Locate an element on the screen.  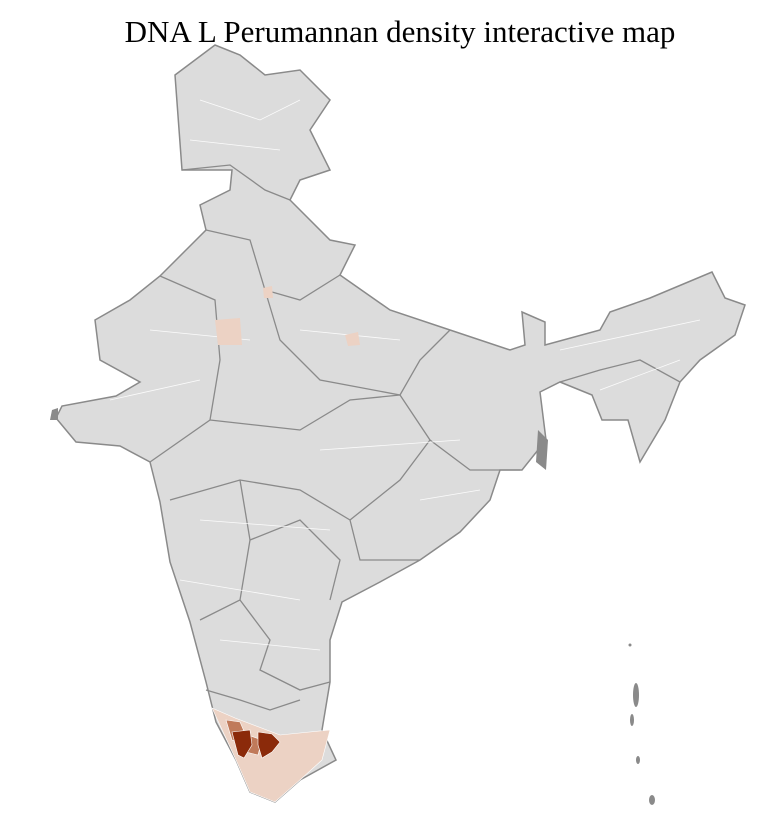
density-districts is located at coordinates (285, 544).